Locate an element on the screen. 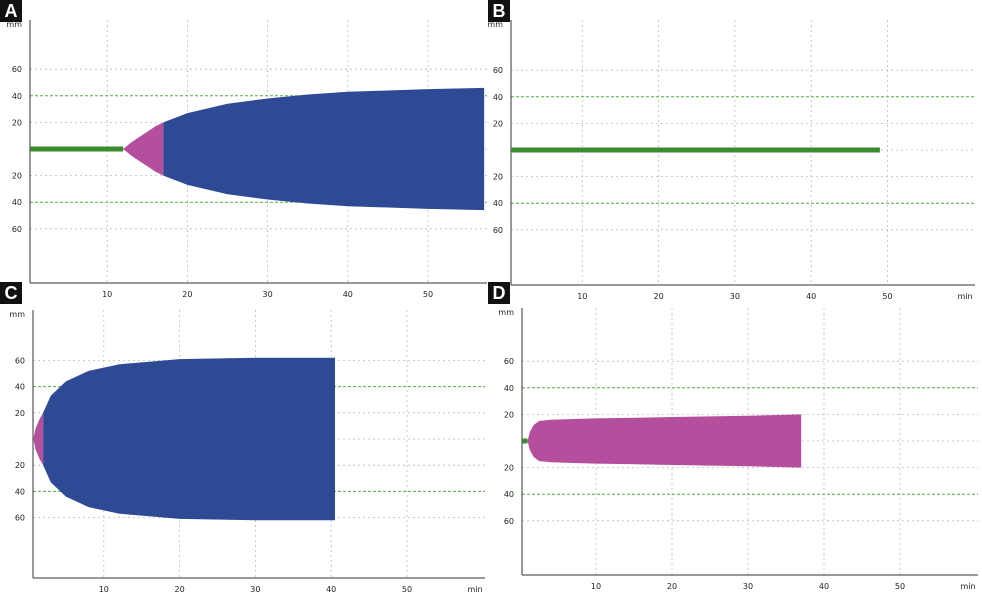 This screenshot has width=982, height=597. panel-a-x-tick-label: 10 is located at coordinates (107, 294).